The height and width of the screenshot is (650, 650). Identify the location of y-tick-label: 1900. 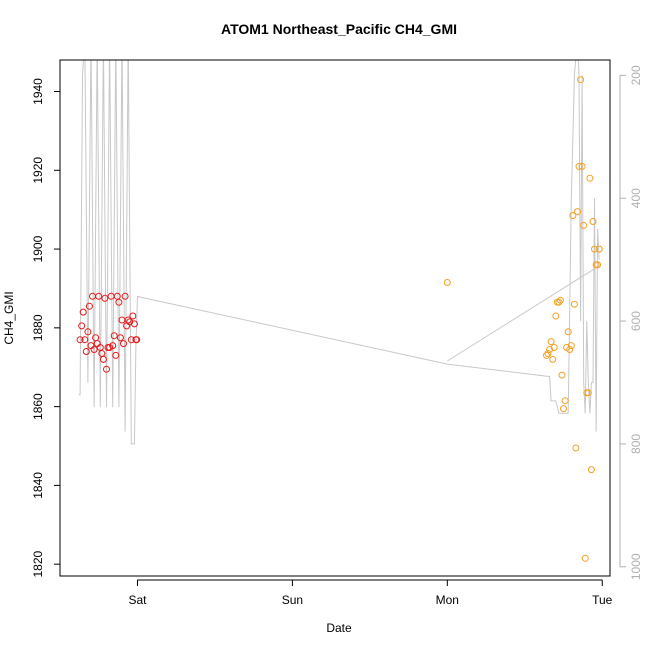
(38, 248).